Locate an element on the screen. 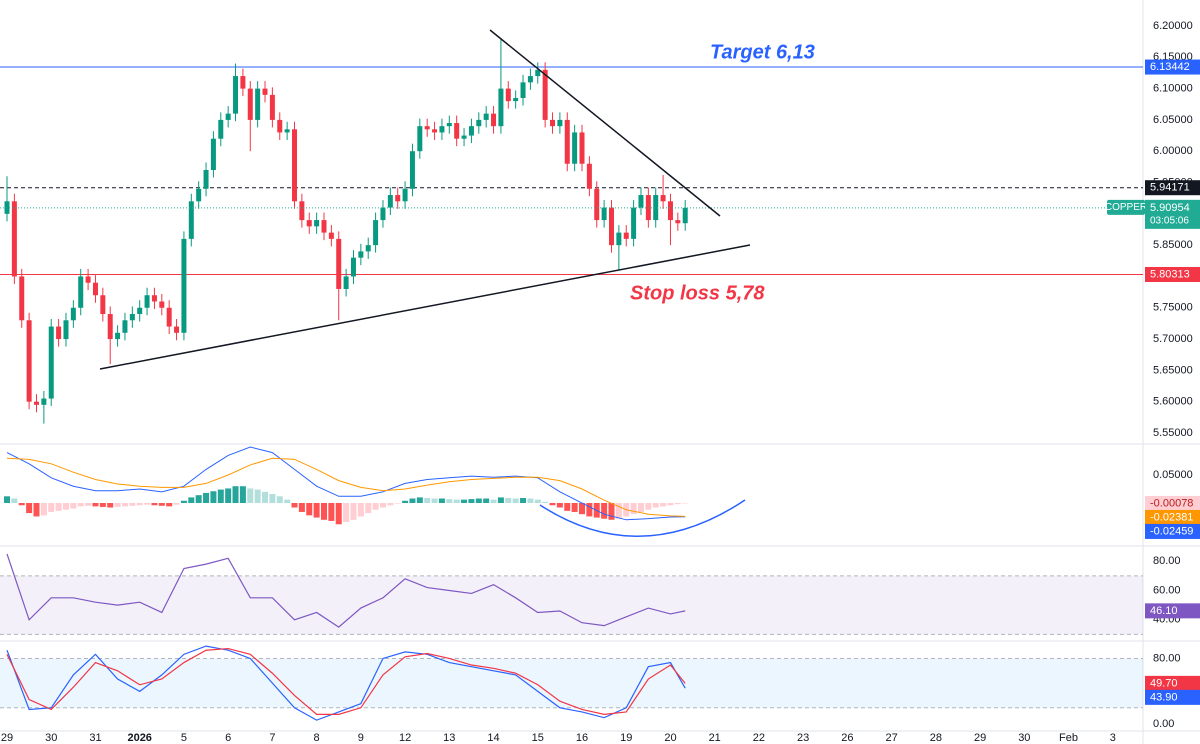 The height and width of the screenshot is (744, 1200). y-tick-label: 80.00 is located at coordinates (1167, 561).